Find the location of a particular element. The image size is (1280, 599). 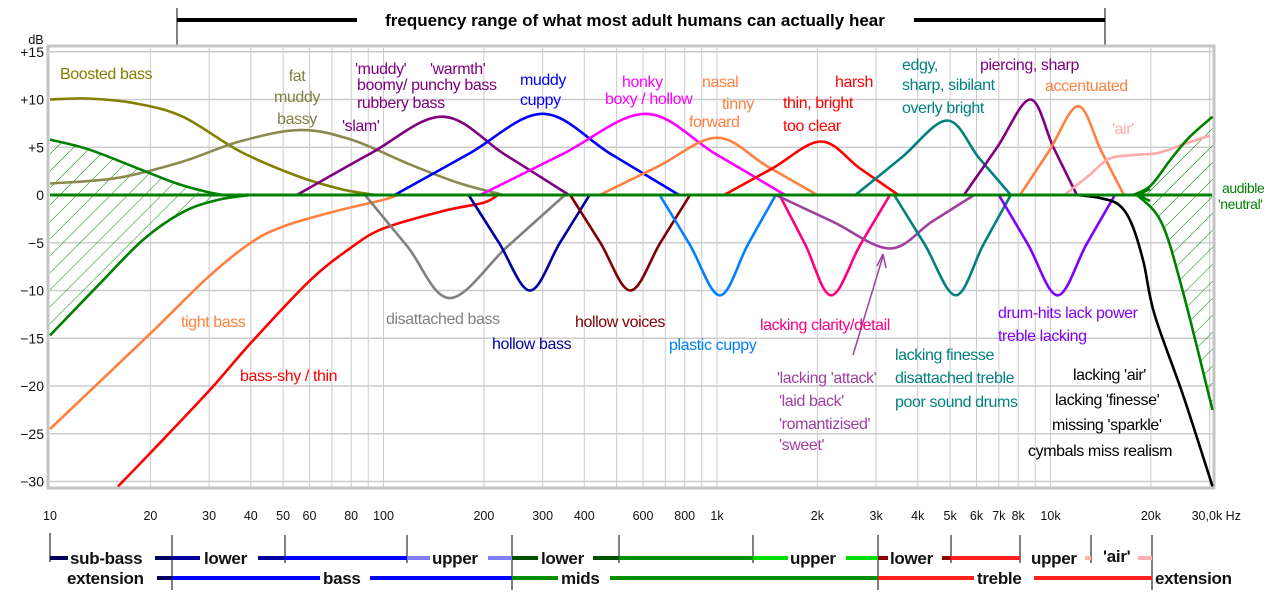

label-muddy-blue: muddy is located at coordinates (543, 80).